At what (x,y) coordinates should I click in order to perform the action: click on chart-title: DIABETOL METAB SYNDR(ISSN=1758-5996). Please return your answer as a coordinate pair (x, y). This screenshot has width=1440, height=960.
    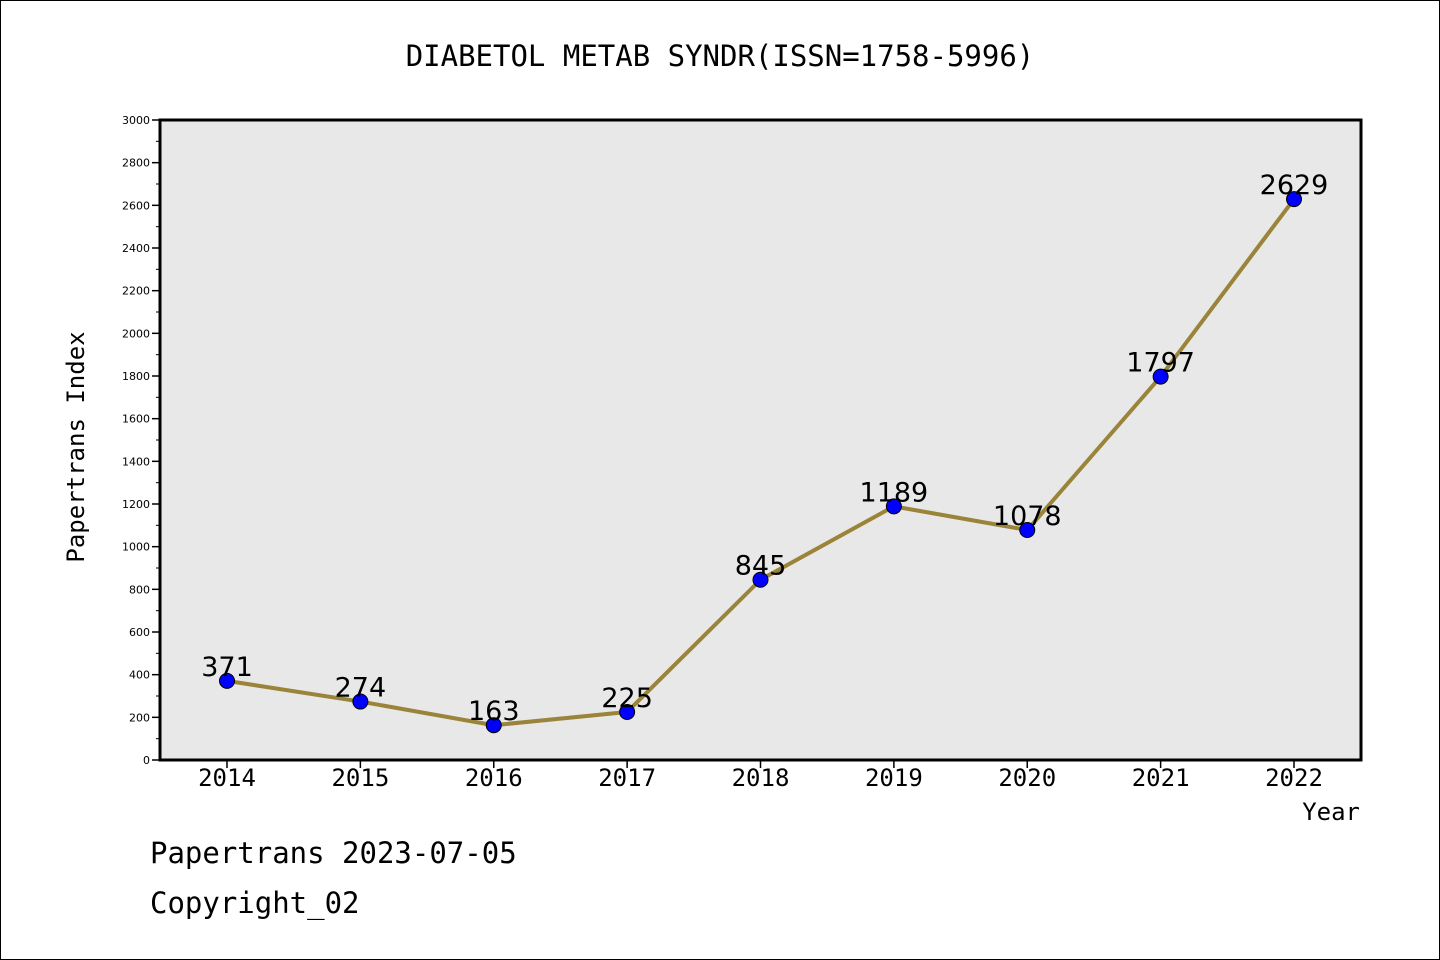
    Looking at the image, I should click on (720, 56).